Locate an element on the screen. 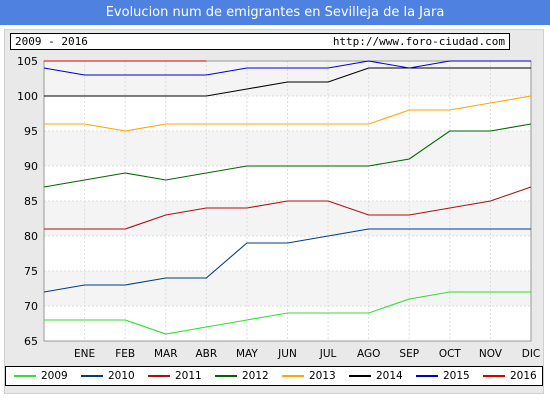 Image resolution: width=550 pixels, height=400 pixels. x-tick-label: AGO is located at coordinates (368, 354).